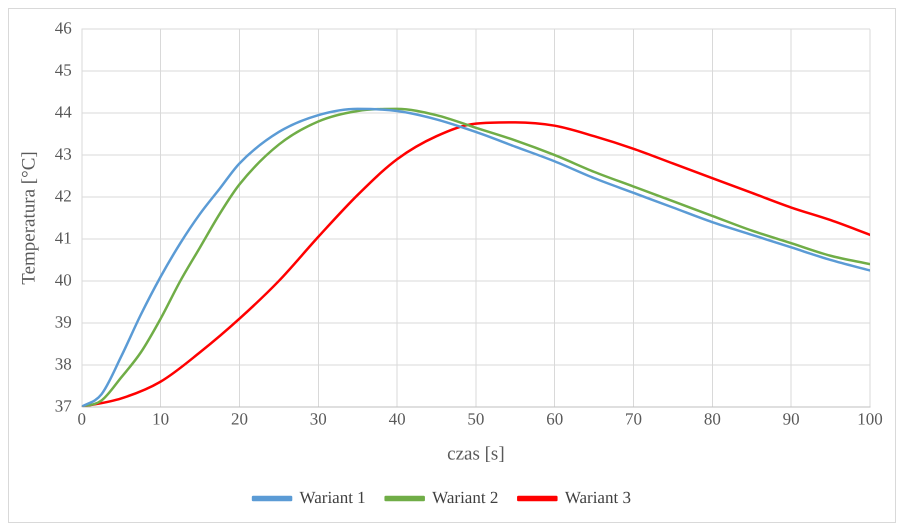 This screenshot has height=531, width=904. I want to click on legend-label: Wariant 1, so click(333, 497).